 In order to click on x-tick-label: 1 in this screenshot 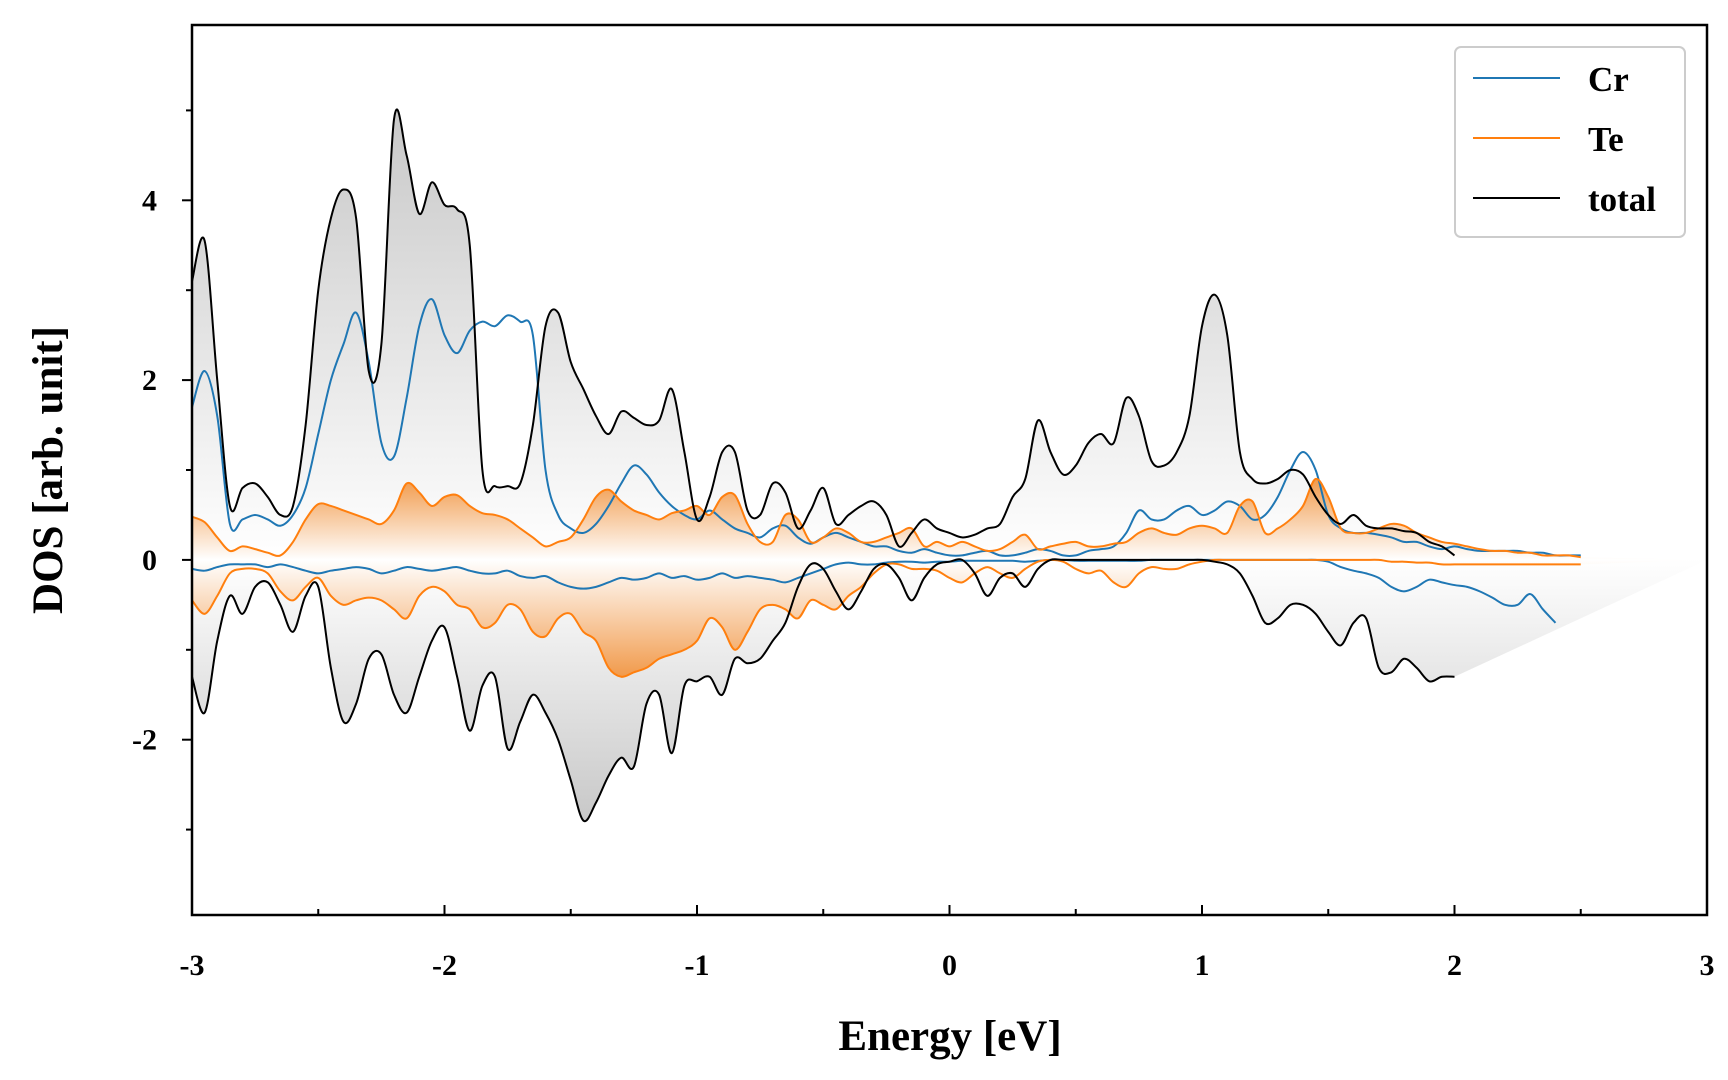, I will do `click(1202, 965)`.